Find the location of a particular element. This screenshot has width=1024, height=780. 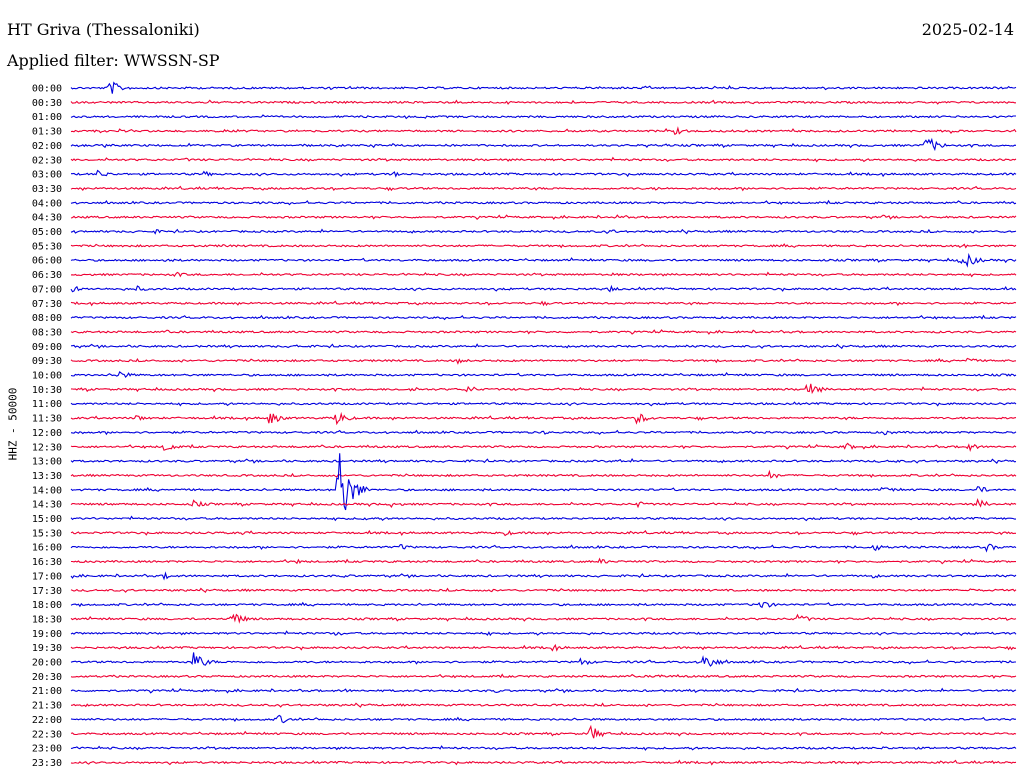

time-tick-label: 02:00 is located at coordinates (47, 146).